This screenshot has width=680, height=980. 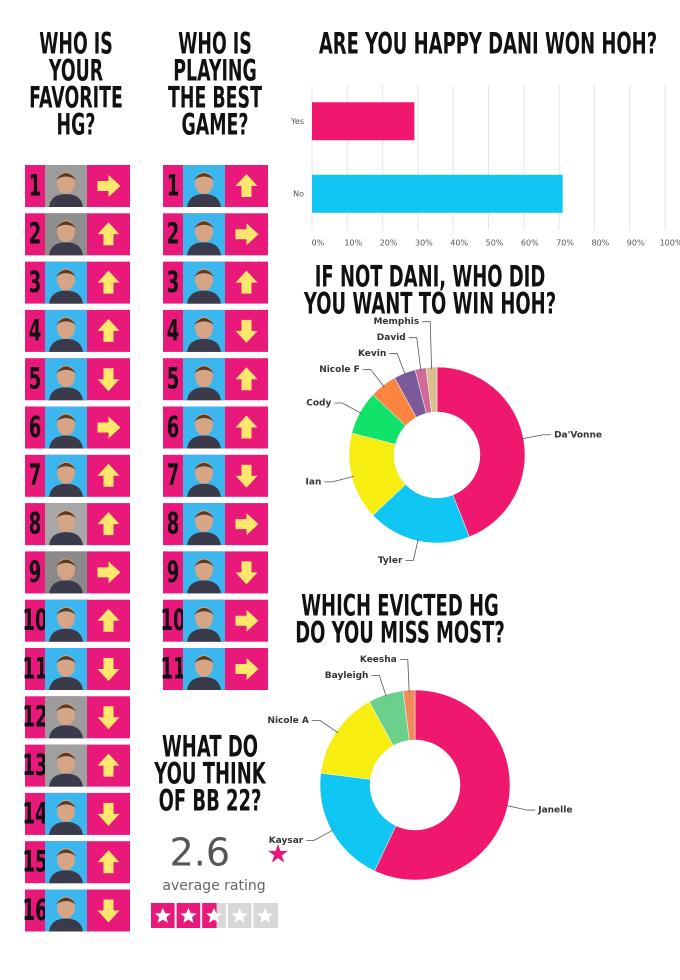 What do you see at coordinates (34, 814) in the screenshot?
I see `rank-number: 14` at bounding box center [34, 814].